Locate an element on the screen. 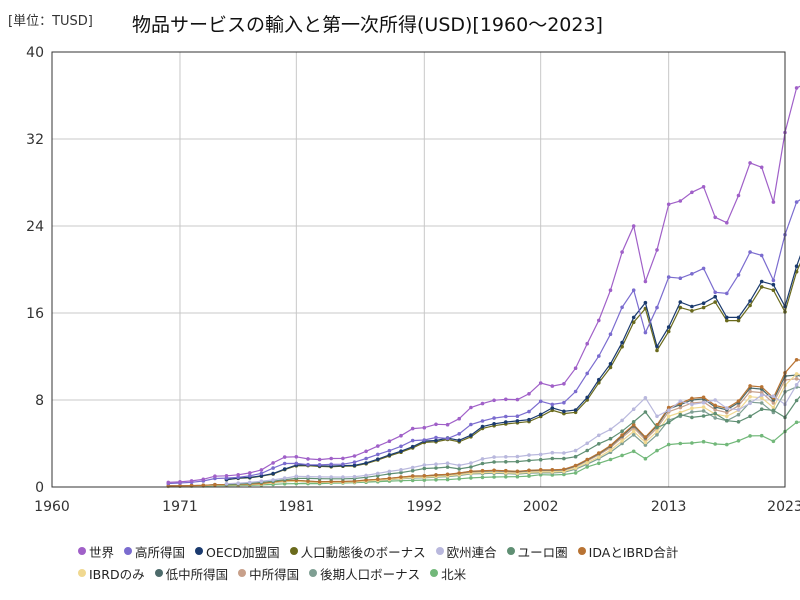  legend-item: IDAとIBRD合計 is located at coordinates (628, 551).